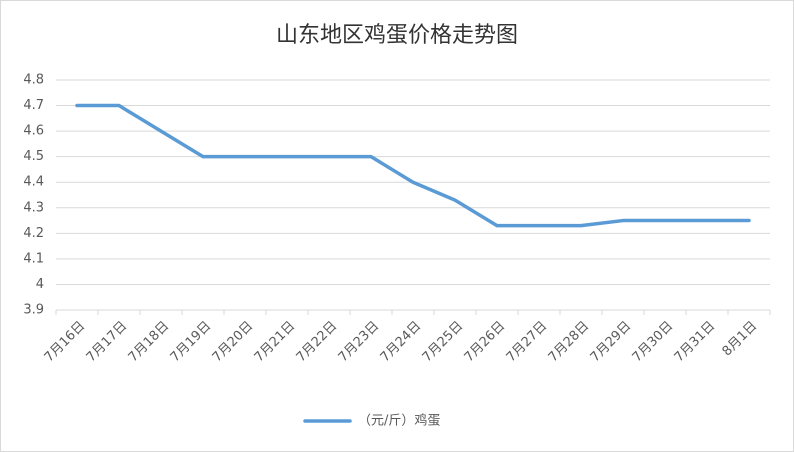  I want to click on y-tick-label: 4.6, so click(33, 131).